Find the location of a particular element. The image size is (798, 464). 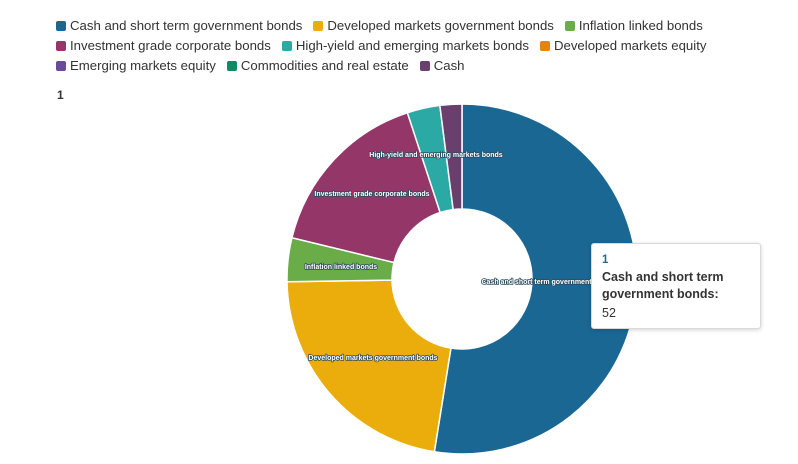

legend-item-cash: Cash is located at coordinates (442, 66).